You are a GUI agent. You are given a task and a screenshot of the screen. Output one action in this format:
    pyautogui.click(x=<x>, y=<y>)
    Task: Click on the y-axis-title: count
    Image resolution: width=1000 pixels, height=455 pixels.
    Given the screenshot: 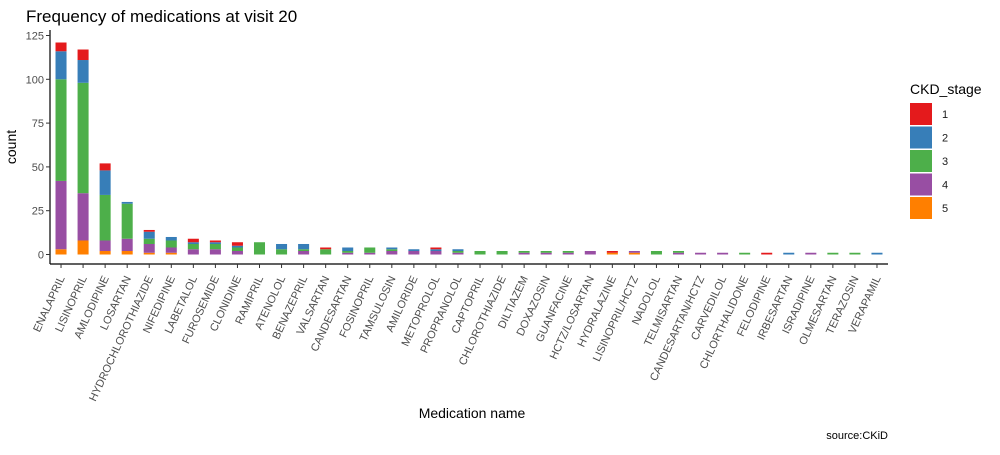 What is the action you would take?
    pyautogui.click(x=11, y=147)
    